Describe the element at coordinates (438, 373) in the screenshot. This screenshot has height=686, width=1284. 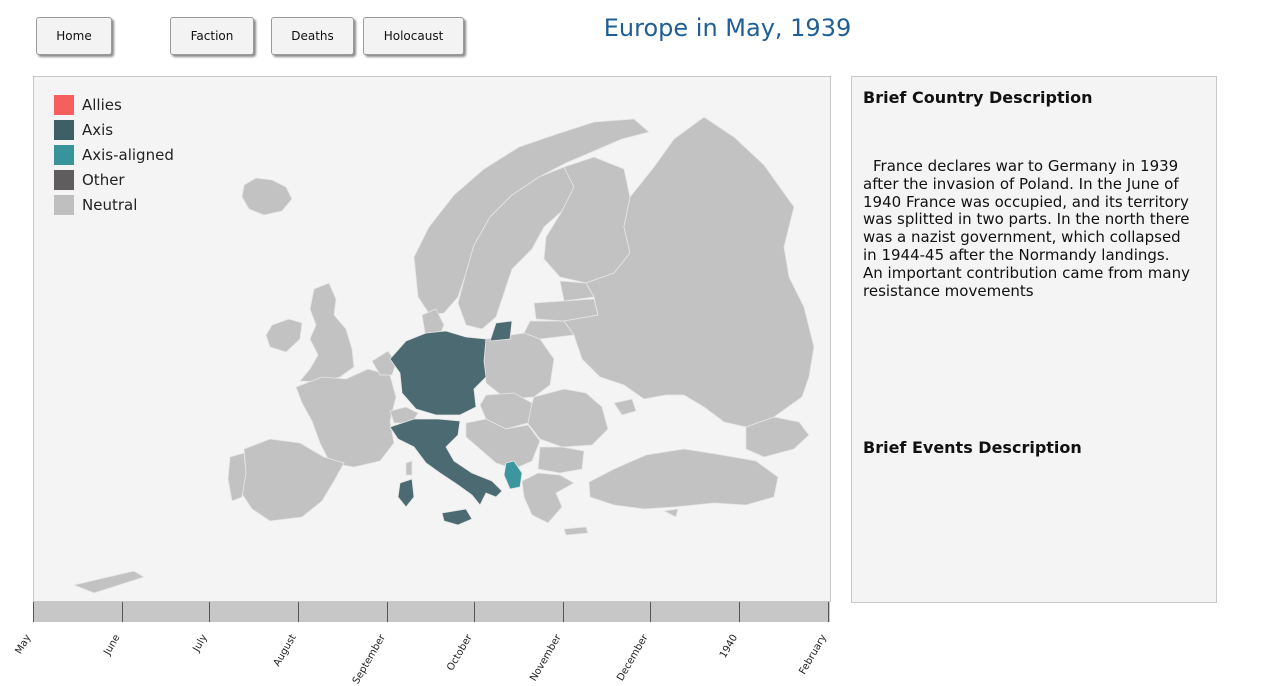
I see `country-germany` at that location.